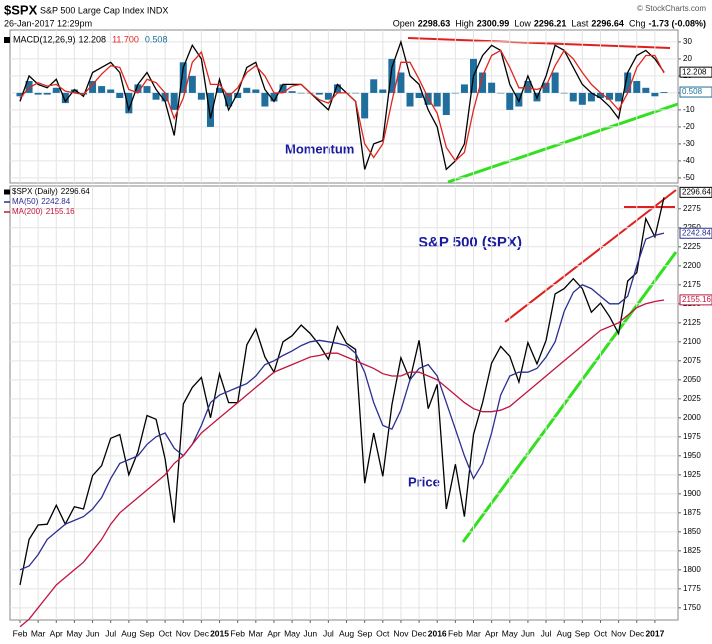  What do you see at coordinates (692, 436) in the screenshot?
I see `y-tick-label: 1975` at bounding box center [692, 436].